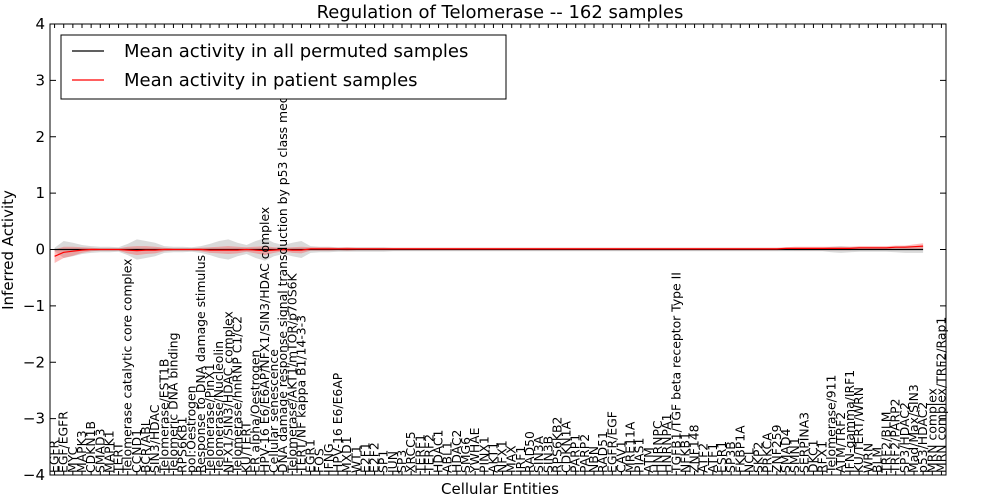 The image size is (1000, 500). What do you see at coordinates (438, 451) in the screenshot?
I see `category-label: HDAC1` at bounding box center [438, 451].